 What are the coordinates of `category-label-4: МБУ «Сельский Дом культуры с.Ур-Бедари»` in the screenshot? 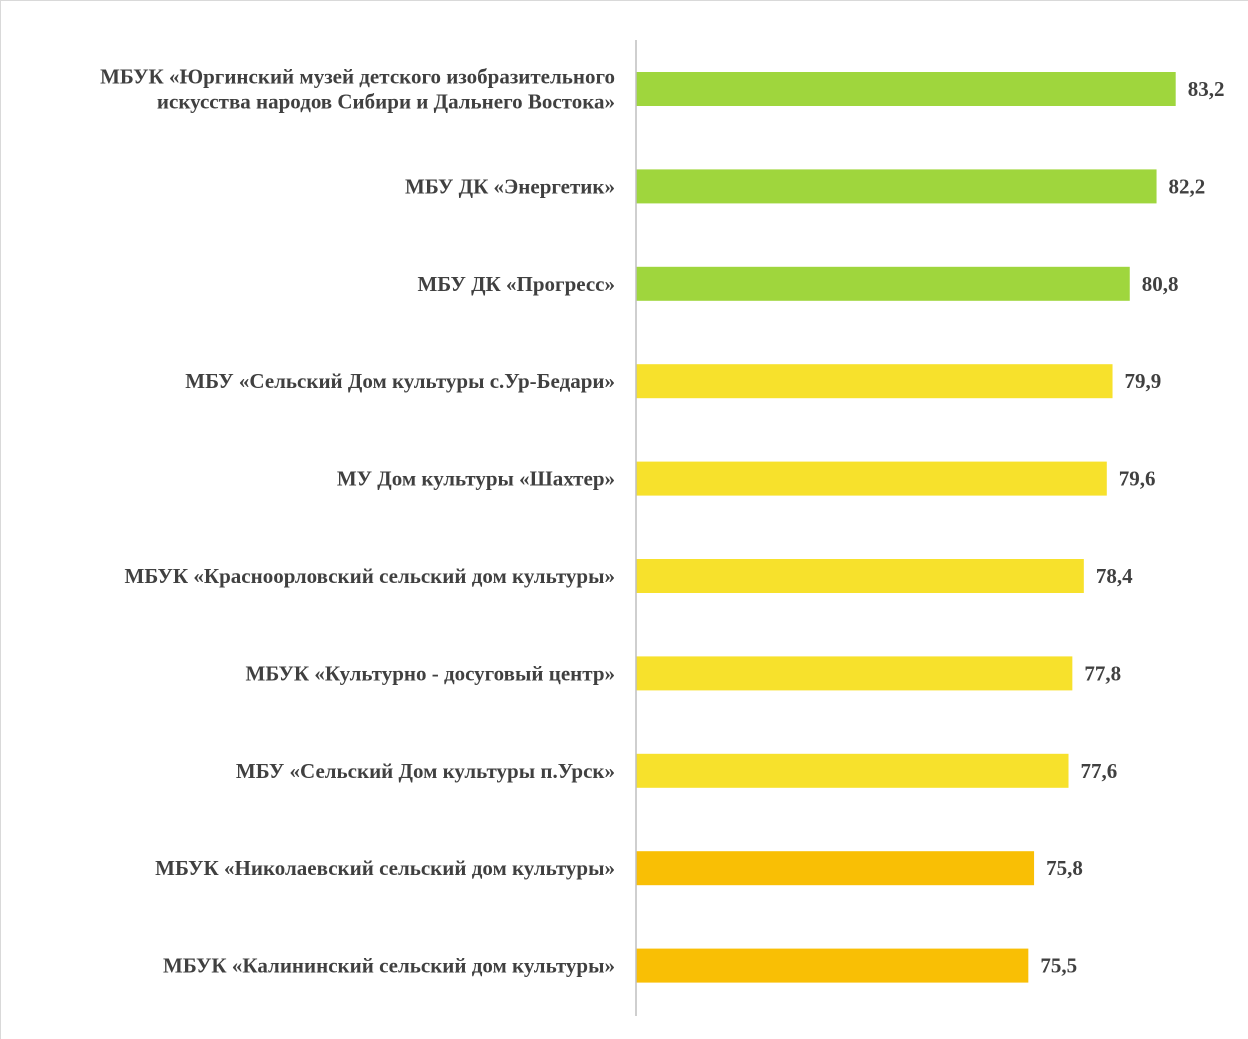 It's located at (400, 381).